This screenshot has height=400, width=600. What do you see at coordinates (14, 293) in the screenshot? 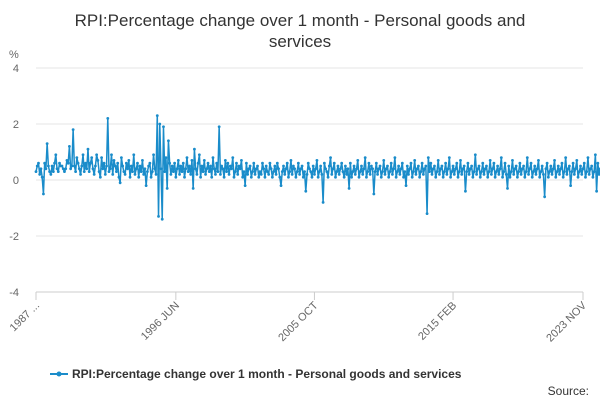
I see `y-tick-label: -4` at bounding box center [14, 293].